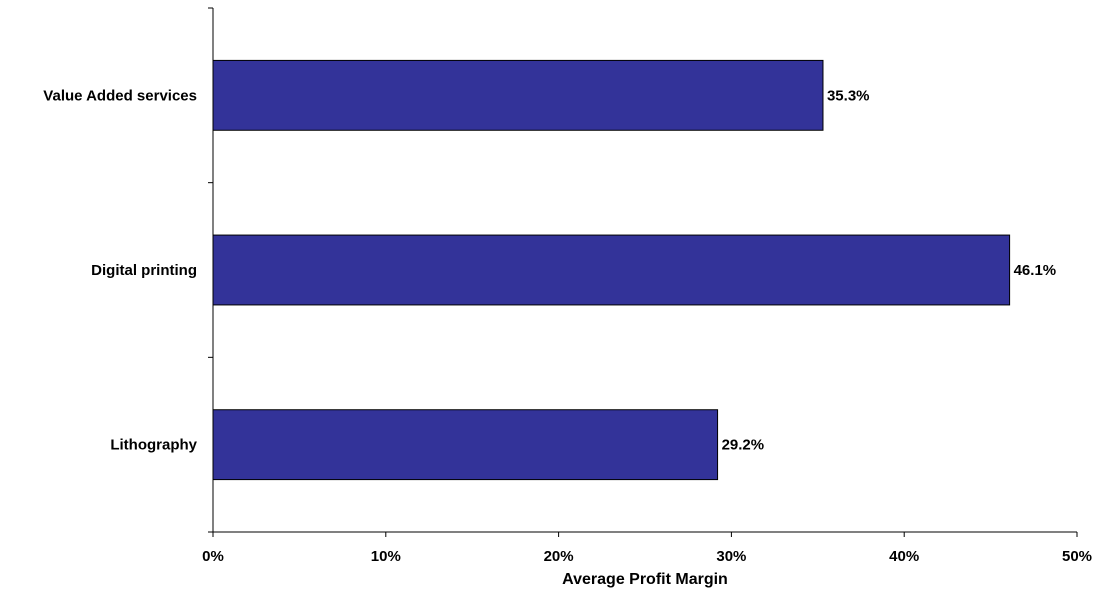 The image size is (1099, 598). Describe the element at coordinates (848, 95) in the screenshot. I see `bar-value-label: 35.3%` at that location.